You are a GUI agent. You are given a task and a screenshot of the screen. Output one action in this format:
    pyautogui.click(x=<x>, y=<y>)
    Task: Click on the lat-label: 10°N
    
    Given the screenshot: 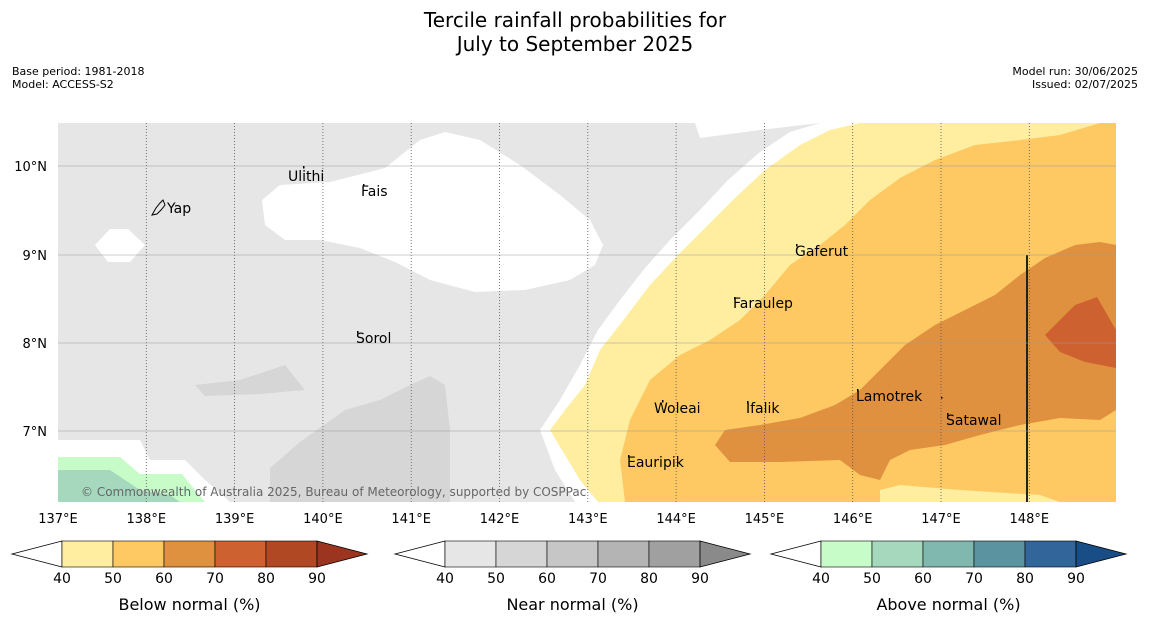 What is the action you would take?
    pyautogui.click(x=30, y=167)
    